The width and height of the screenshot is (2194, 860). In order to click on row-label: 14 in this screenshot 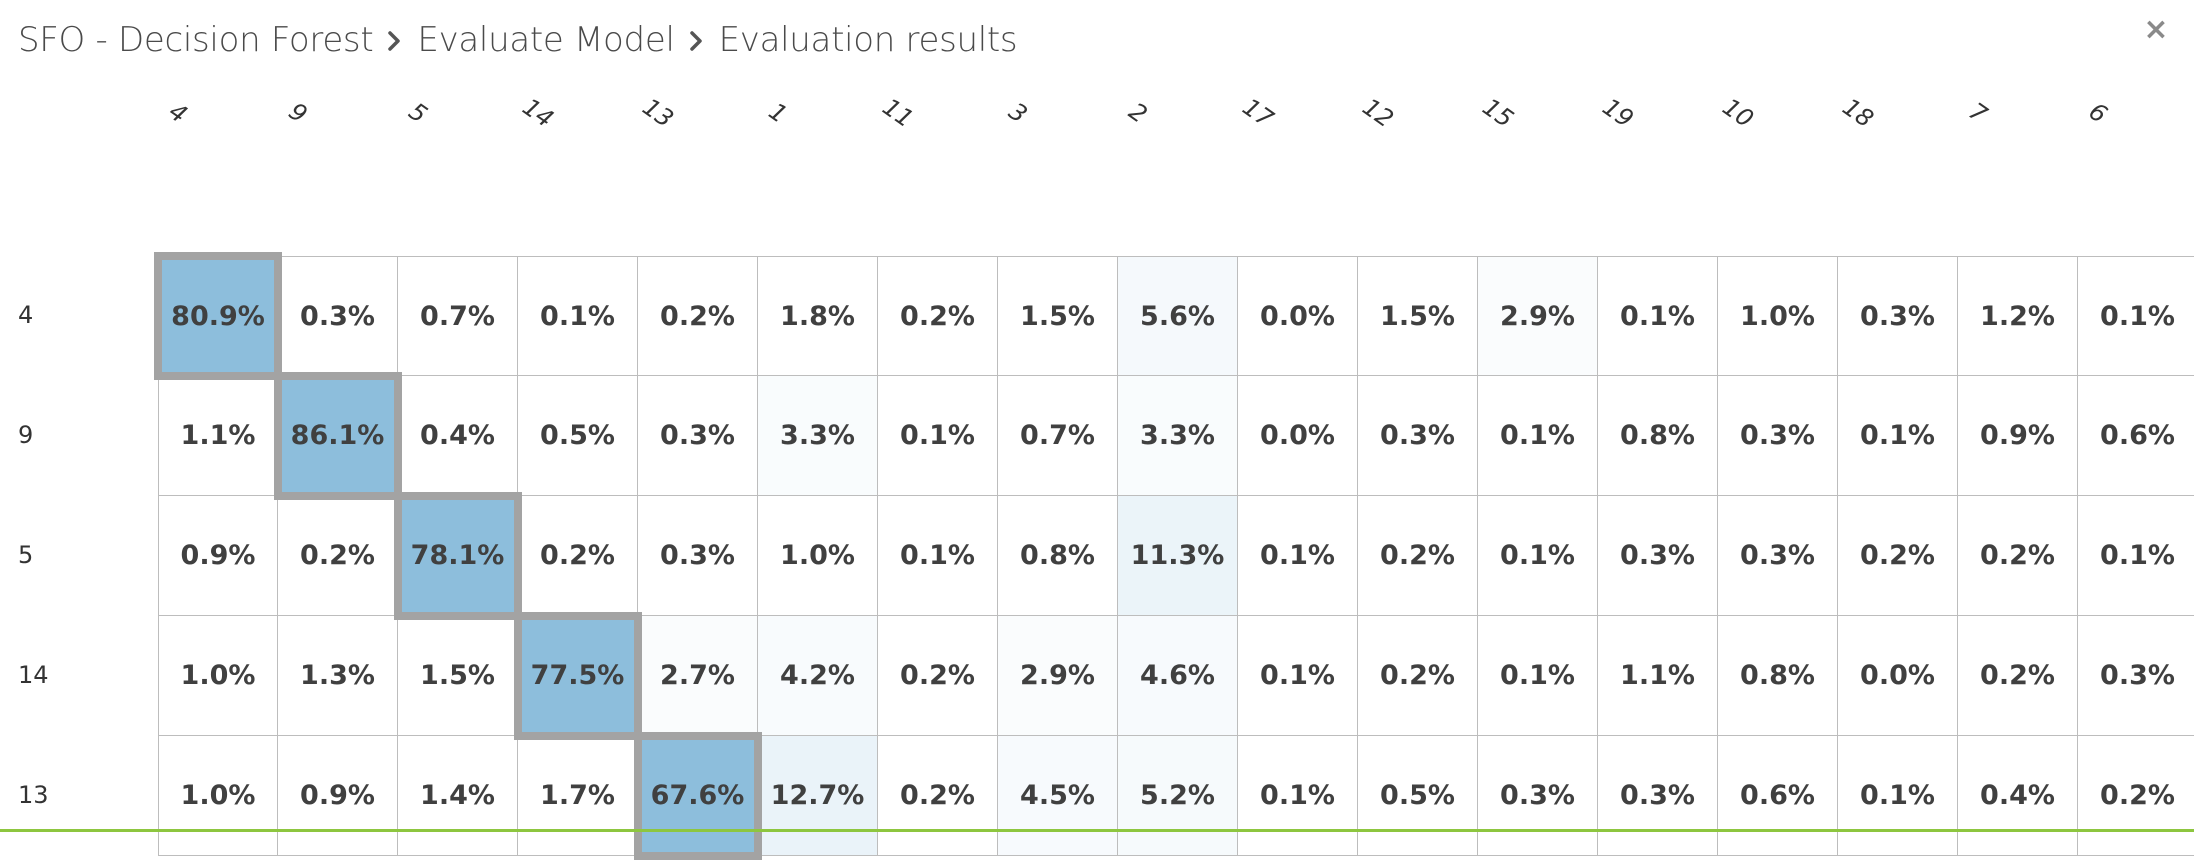, I will do `click(33, 675)`.